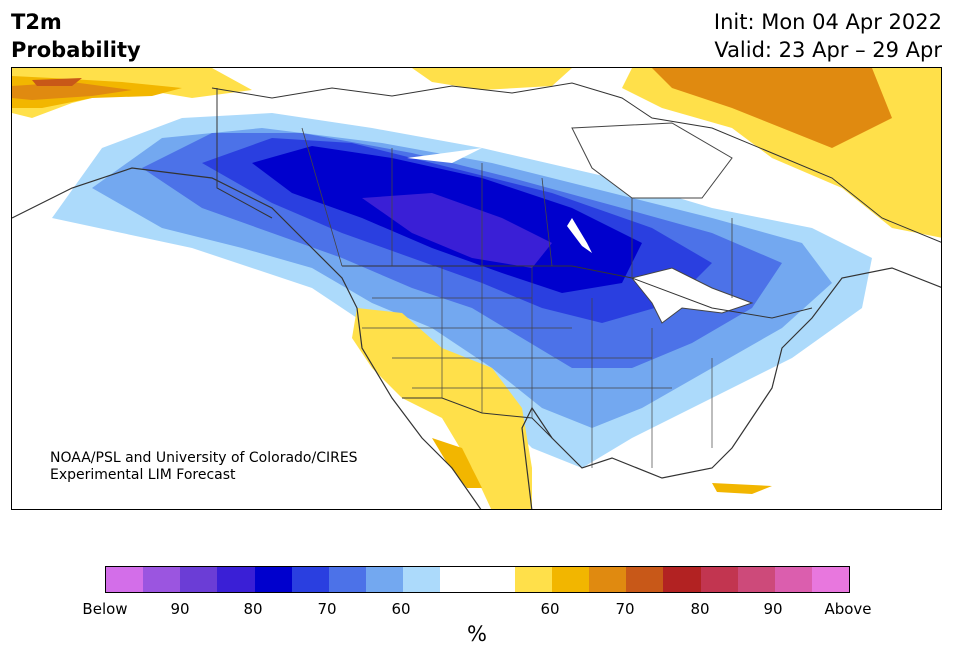 This screenshot has width=953, height=659. Describe the element at coordinates (652, 160) in the screenshot. I see `hudson-bay-water` at that location.